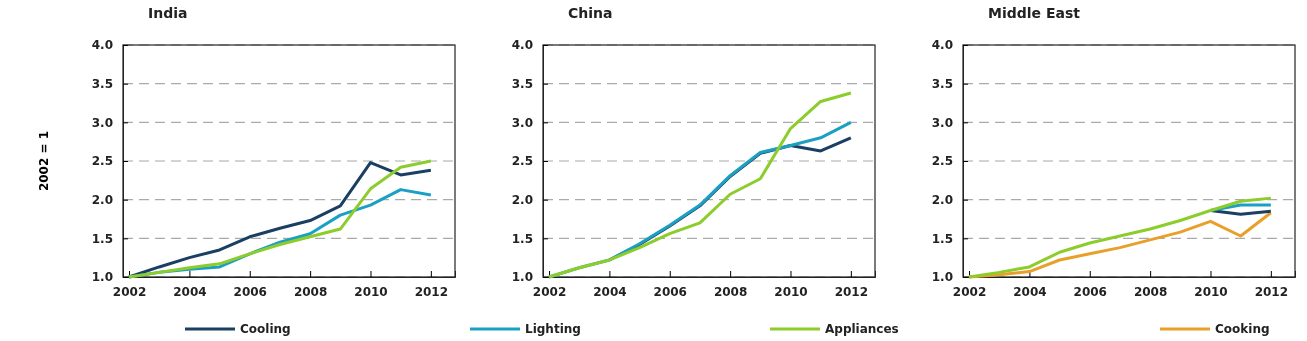  I want to click on legend-label: Cooking, so click(1242, 329).